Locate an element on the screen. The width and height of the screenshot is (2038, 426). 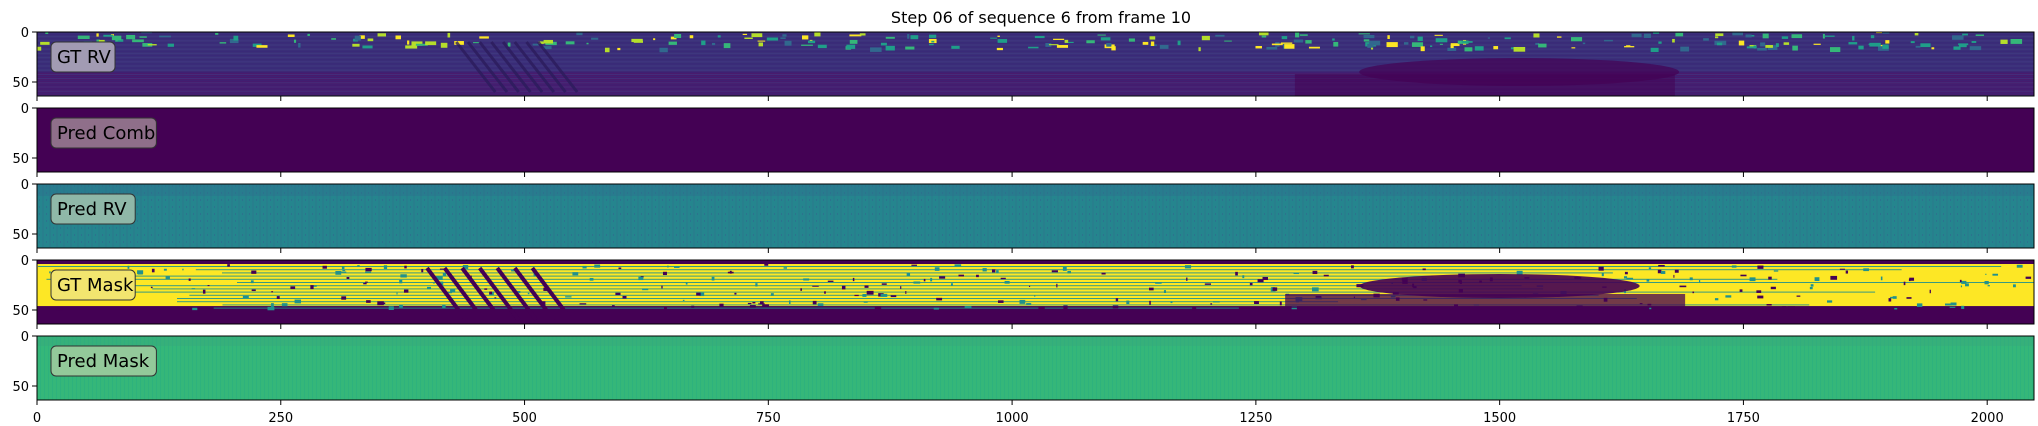
x-tick-label: 250 is located at coordinates (280, 418).